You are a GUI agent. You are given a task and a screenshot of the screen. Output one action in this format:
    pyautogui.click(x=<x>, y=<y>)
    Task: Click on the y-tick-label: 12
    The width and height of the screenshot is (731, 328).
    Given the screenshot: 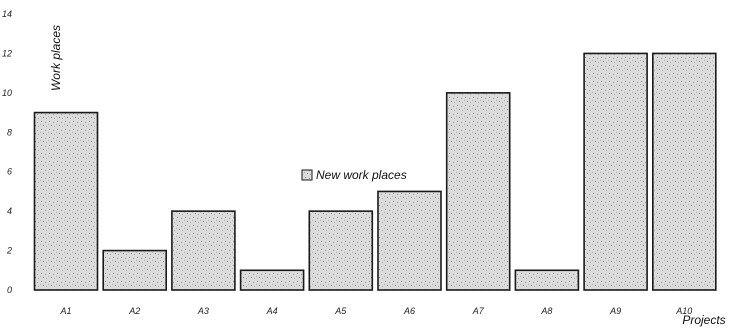 What is the action you would take?
    pyautogui.click(x=7, y=53)
    